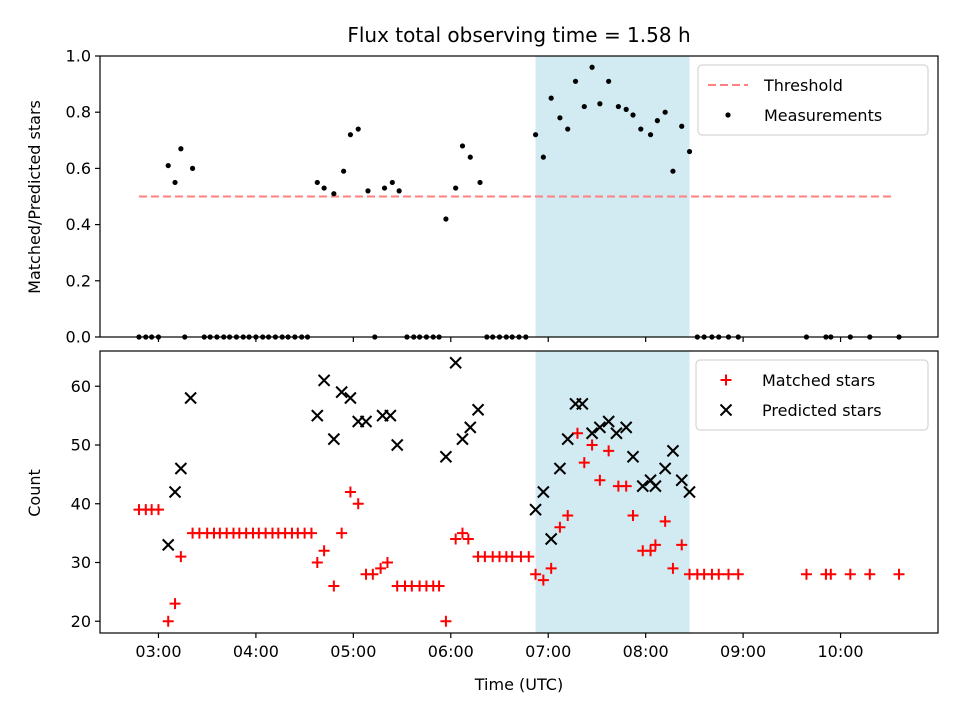 This screenshot has width=960, height=720. Describe the element at coordinates (812, 395) in the screenshot. I see `legend-box` at that location.